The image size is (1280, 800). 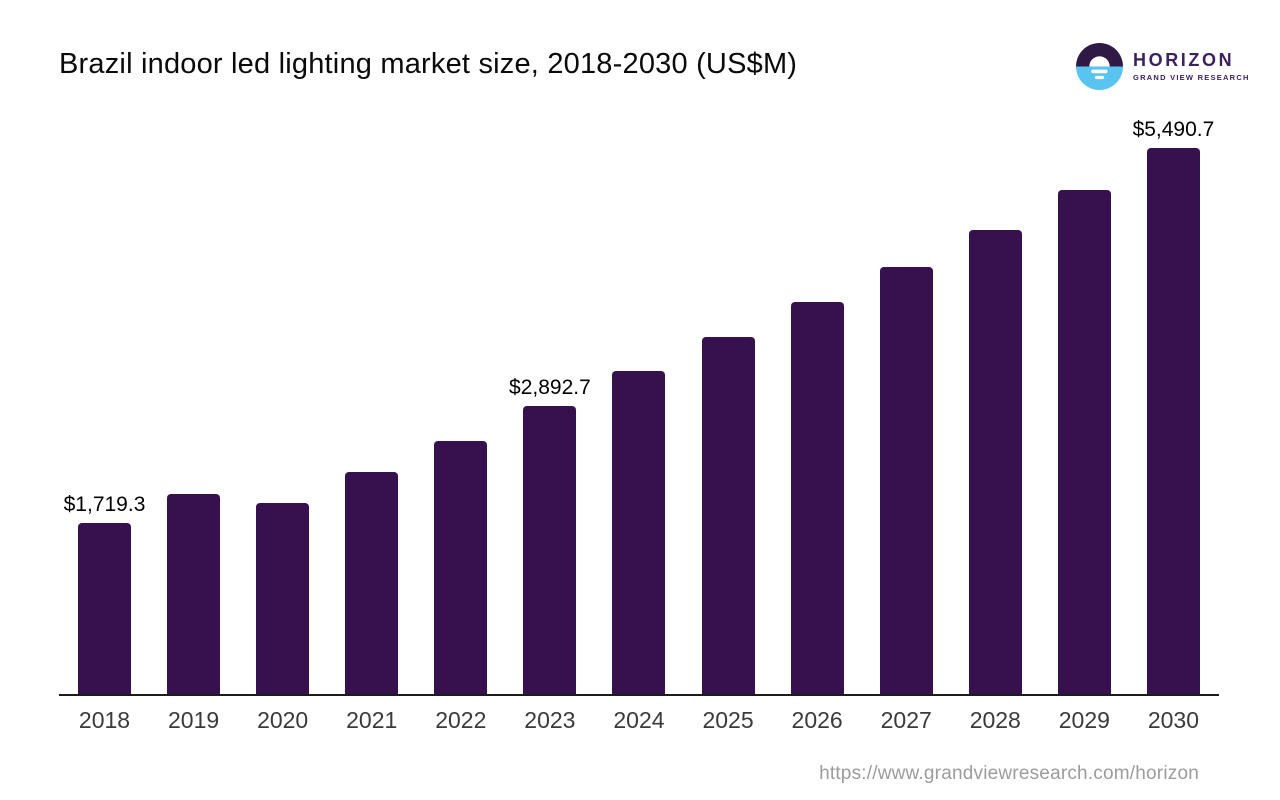 I want to click on bar-2018: $1,719.3, so click(x=104, y=593).